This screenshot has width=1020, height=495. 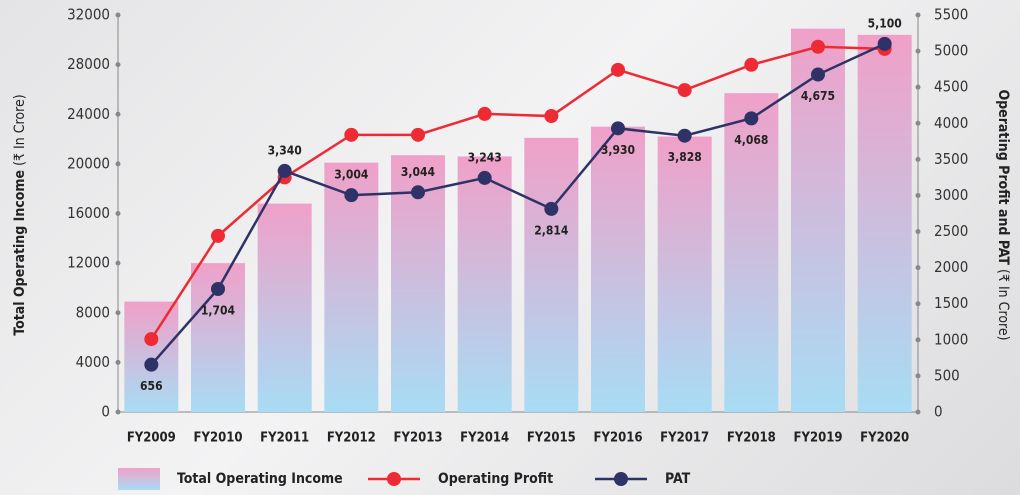 What do you see at coordinates (618, 150) in the screenshot?
I see `data-label: 3,930` at bounding box center [618, 150].